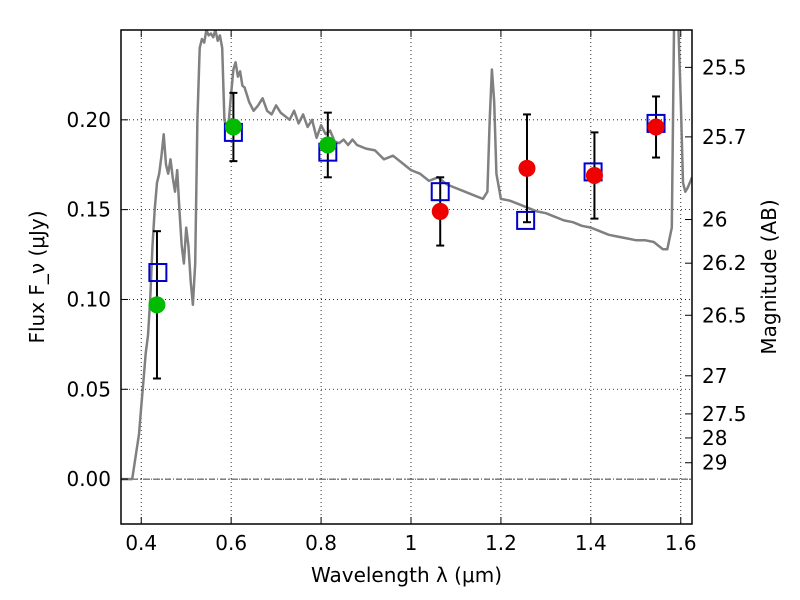 The image size is (800, 600). Describe the element at coordinates (724, 414) in the screenshot. I see `y2-tick-label: 27.5` at that location.